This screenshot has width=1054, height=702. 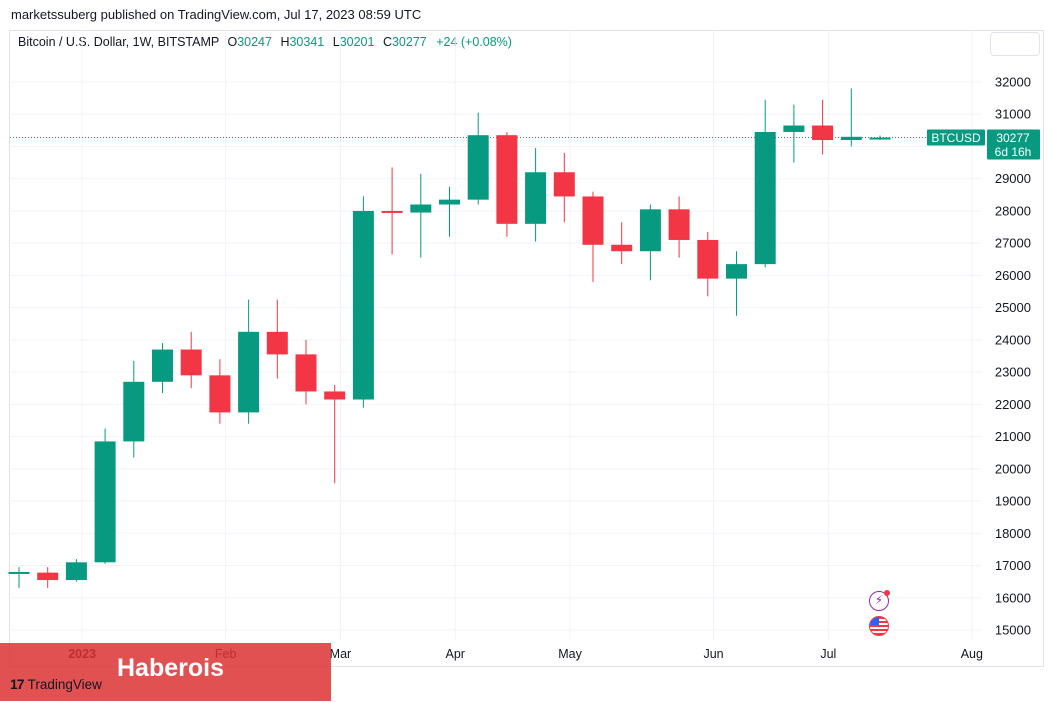 I want to click on price-tag-symbol-bg, so click(x=956, y=137).